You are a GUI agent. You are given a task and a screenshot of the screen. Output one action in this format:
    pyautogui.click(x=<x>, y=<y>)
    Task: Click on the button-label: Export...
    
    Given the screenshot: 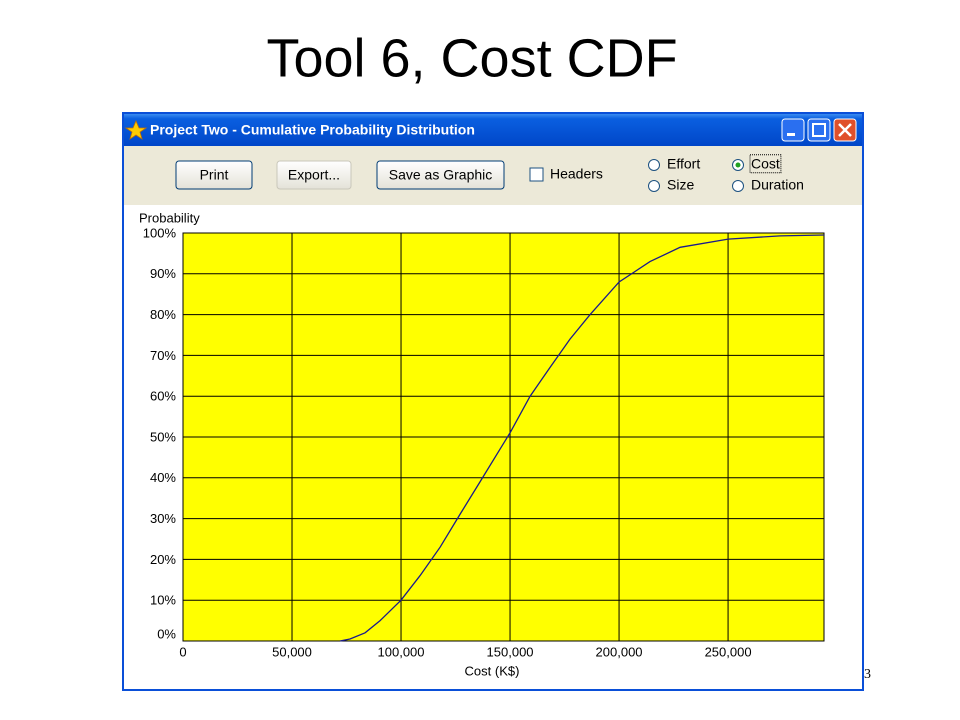 What is the action you would take?
    pyautogui.click(x=314, y=175)
    